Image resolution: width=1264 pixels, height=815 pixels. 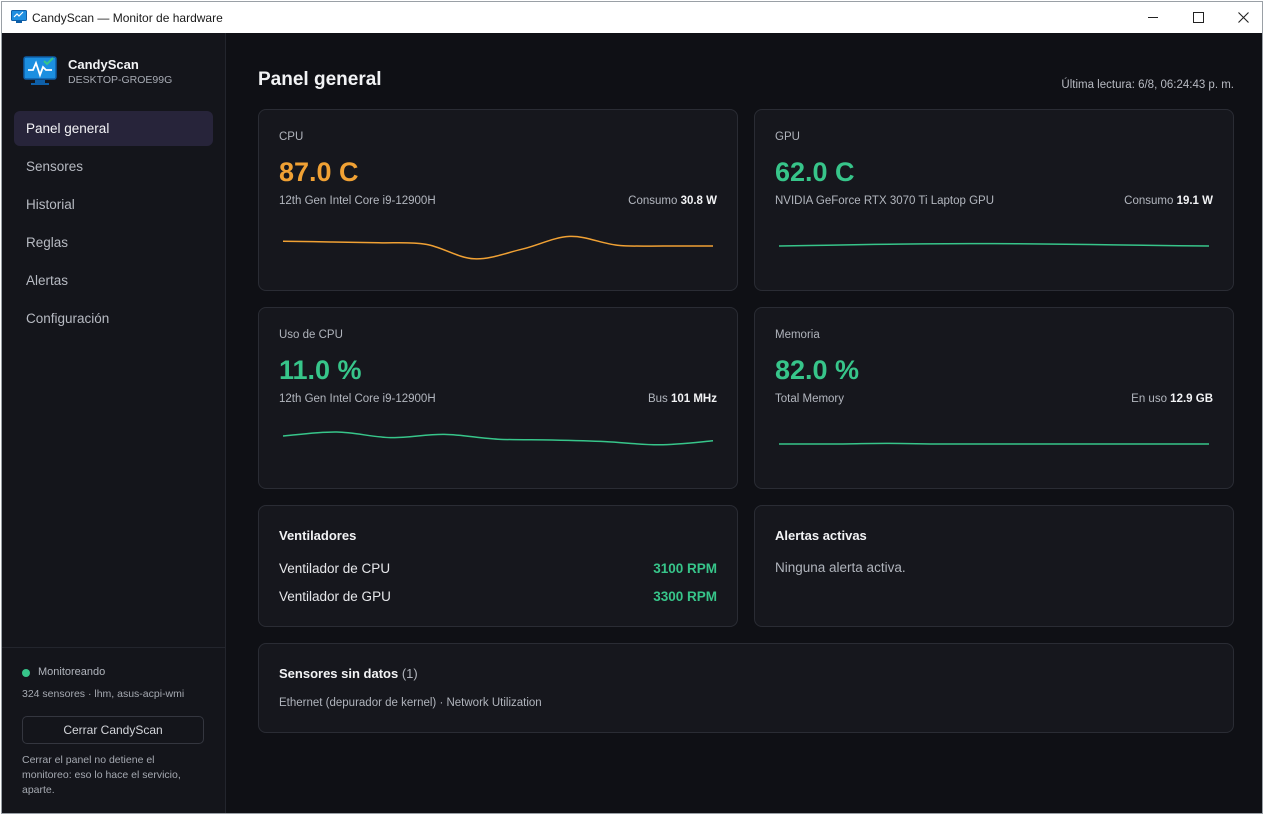 I want to click on sensor-count: 324 sensores · lhm, asus-acpi-wmi, so click(x=103, y=694).